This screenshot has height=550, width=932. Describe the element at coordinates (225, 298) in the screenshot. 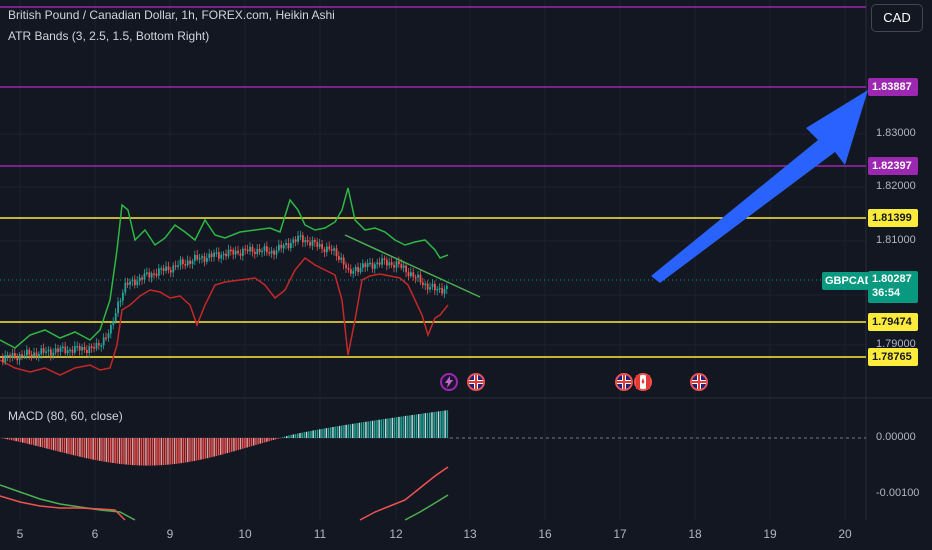

I see `price-candles` at that location.